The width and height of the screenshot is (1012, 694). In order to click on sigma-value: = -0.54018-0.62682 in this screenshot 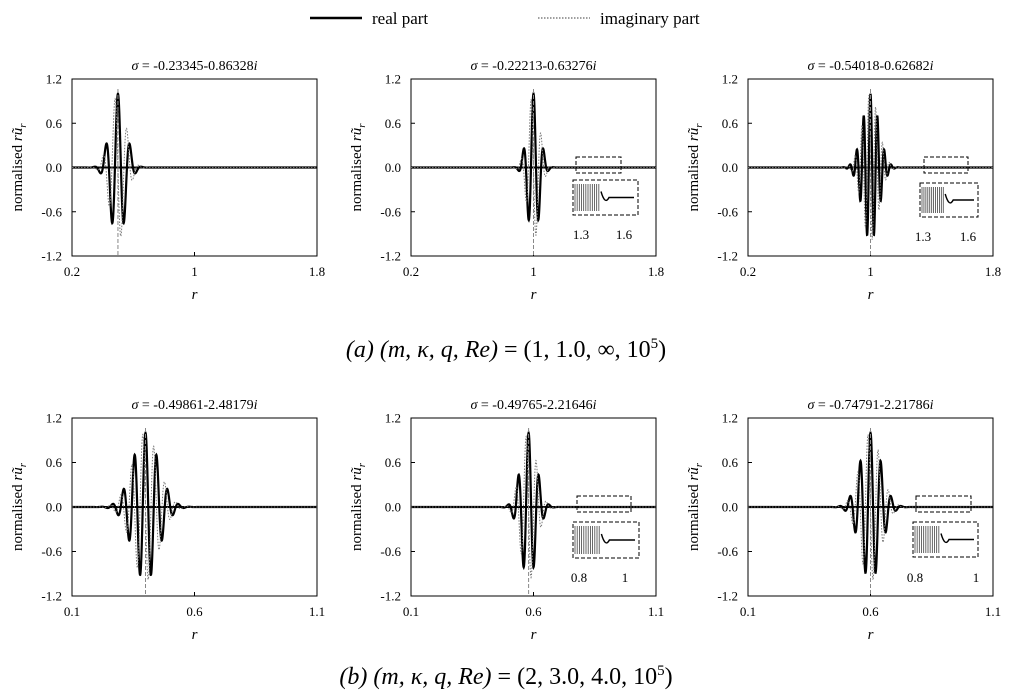, I will do `click(871, 66)`.